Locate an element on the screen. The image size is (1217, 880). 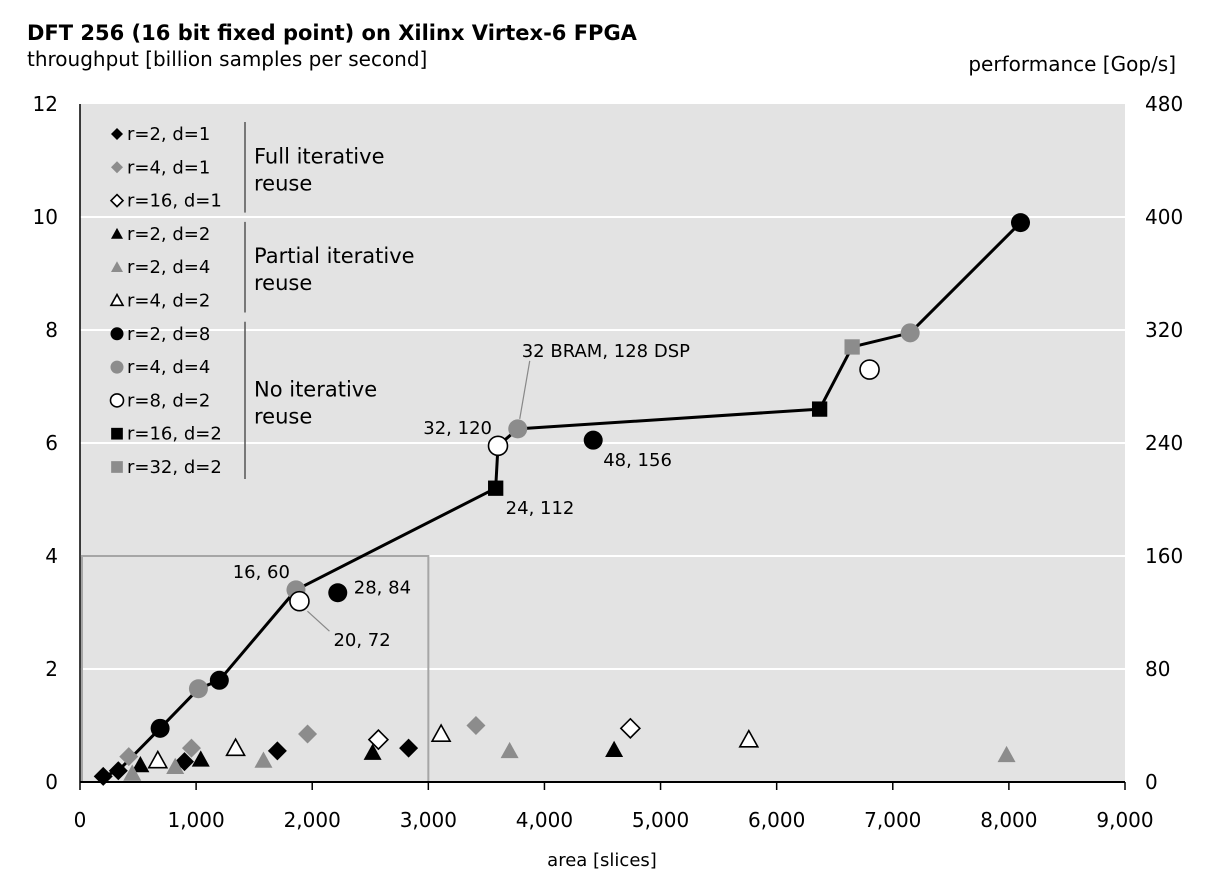
annotation-label: 16, 60 is located at coordinates (261, 572).